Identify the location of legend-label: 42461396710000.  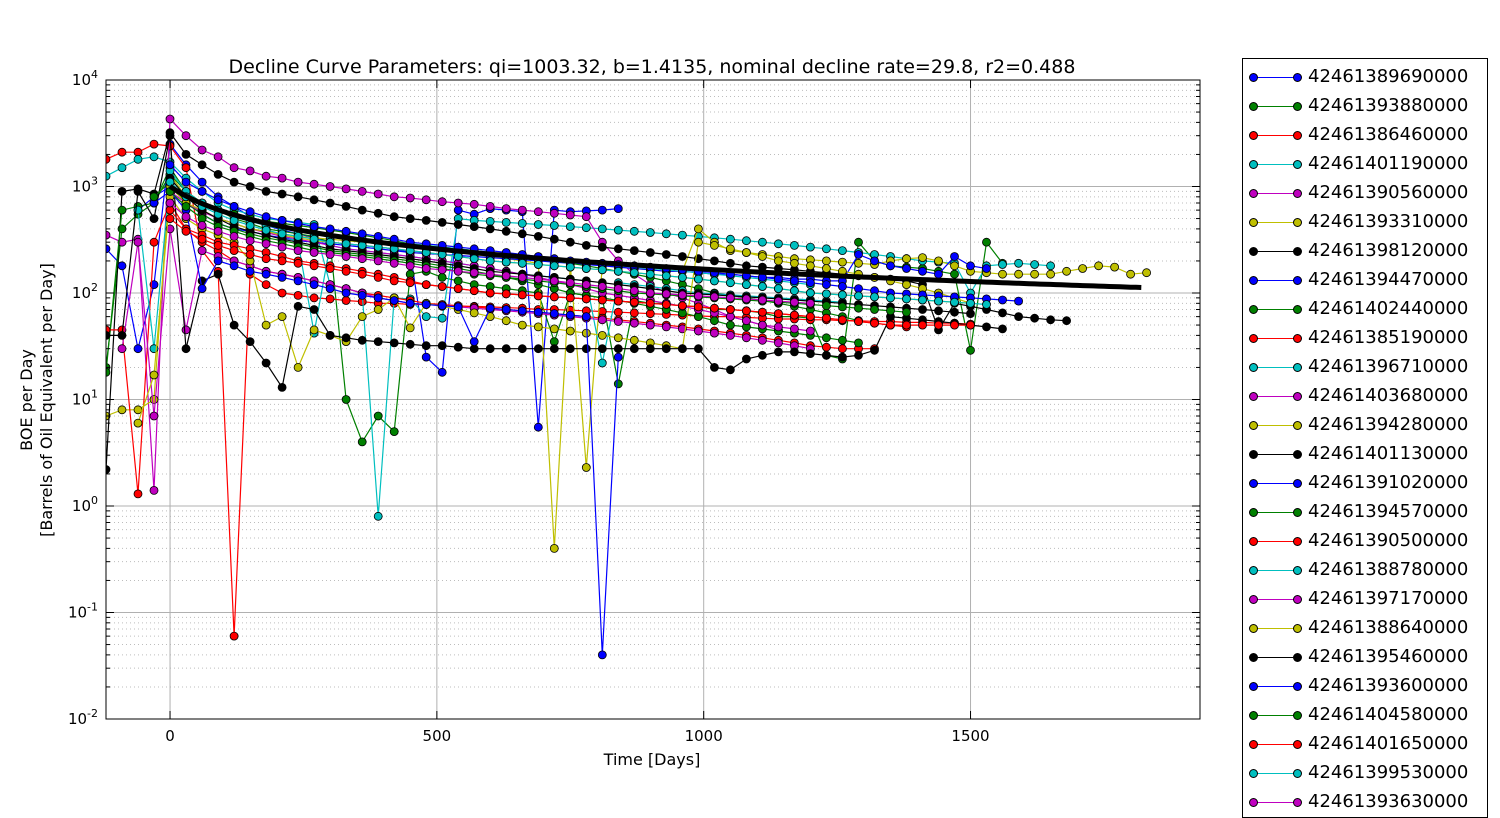
(1388, 366).